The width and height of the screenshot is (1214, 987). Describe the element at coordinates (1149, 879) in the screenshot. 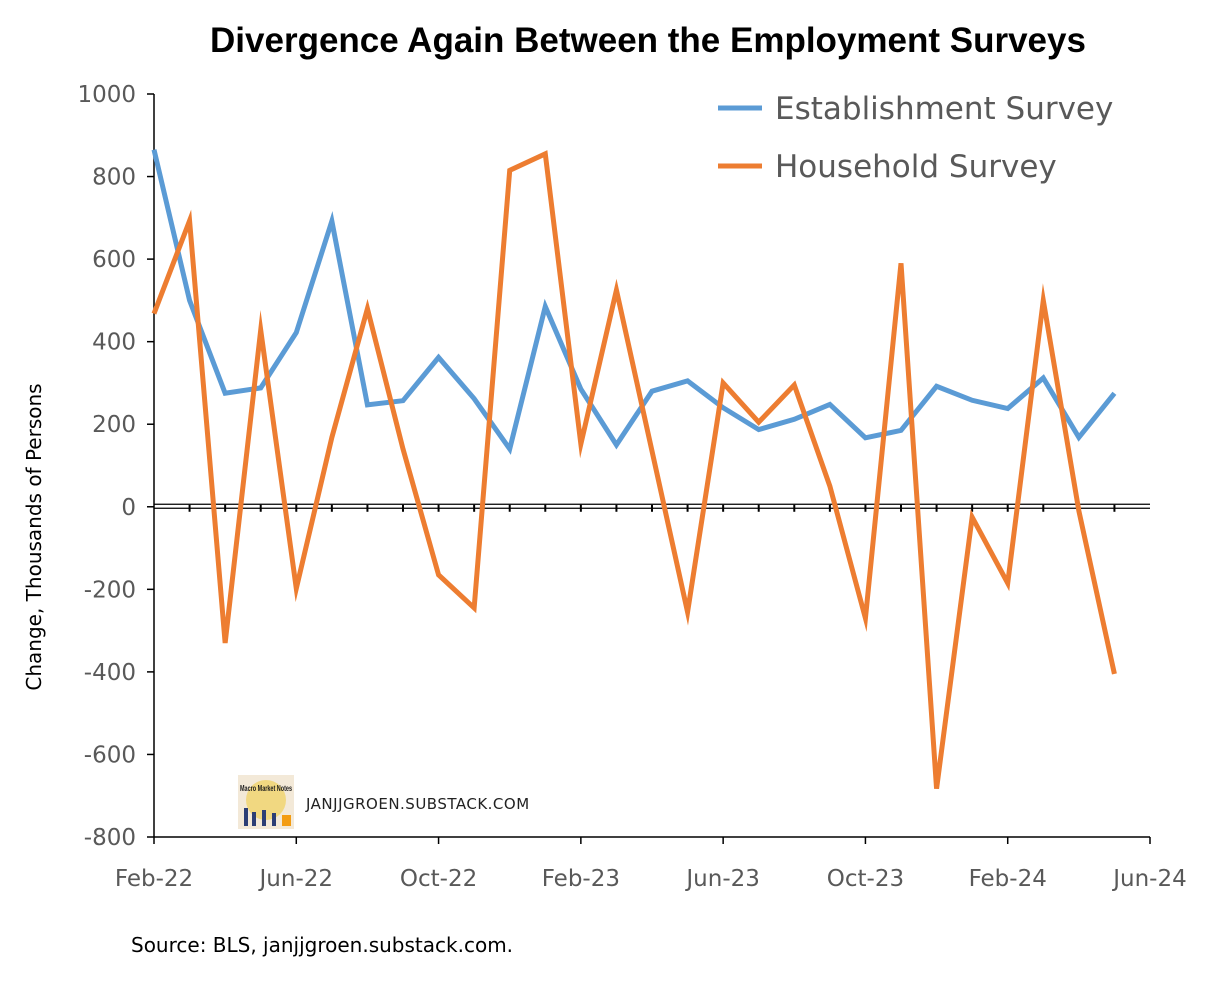

I see `x-tick-label: Jun-24` at that location.